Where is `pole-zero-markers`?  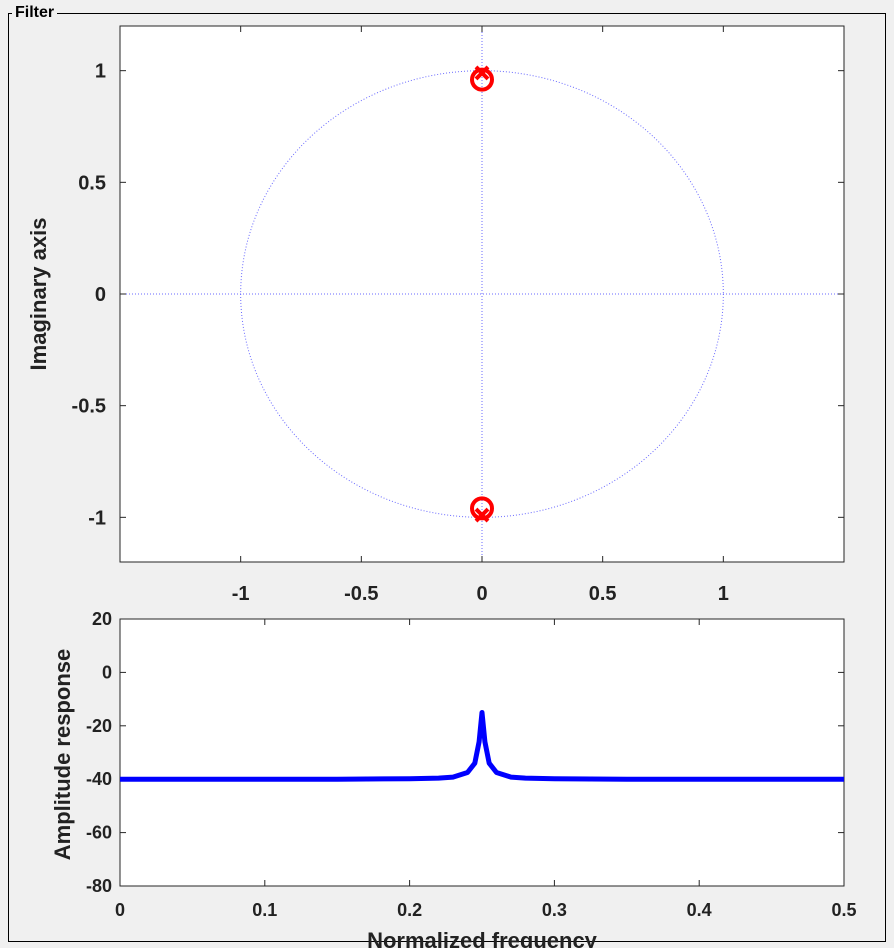 pole-zero-markers is located at coordinates (482, 294).